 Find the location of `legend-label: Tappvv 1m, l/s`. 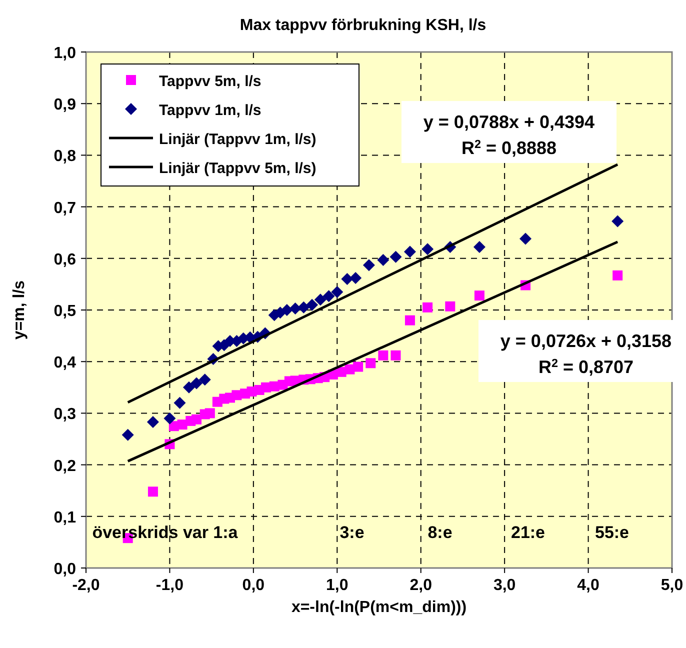

legend-label: Tappvv 1m, l/s is located at coordinates (210, 110).